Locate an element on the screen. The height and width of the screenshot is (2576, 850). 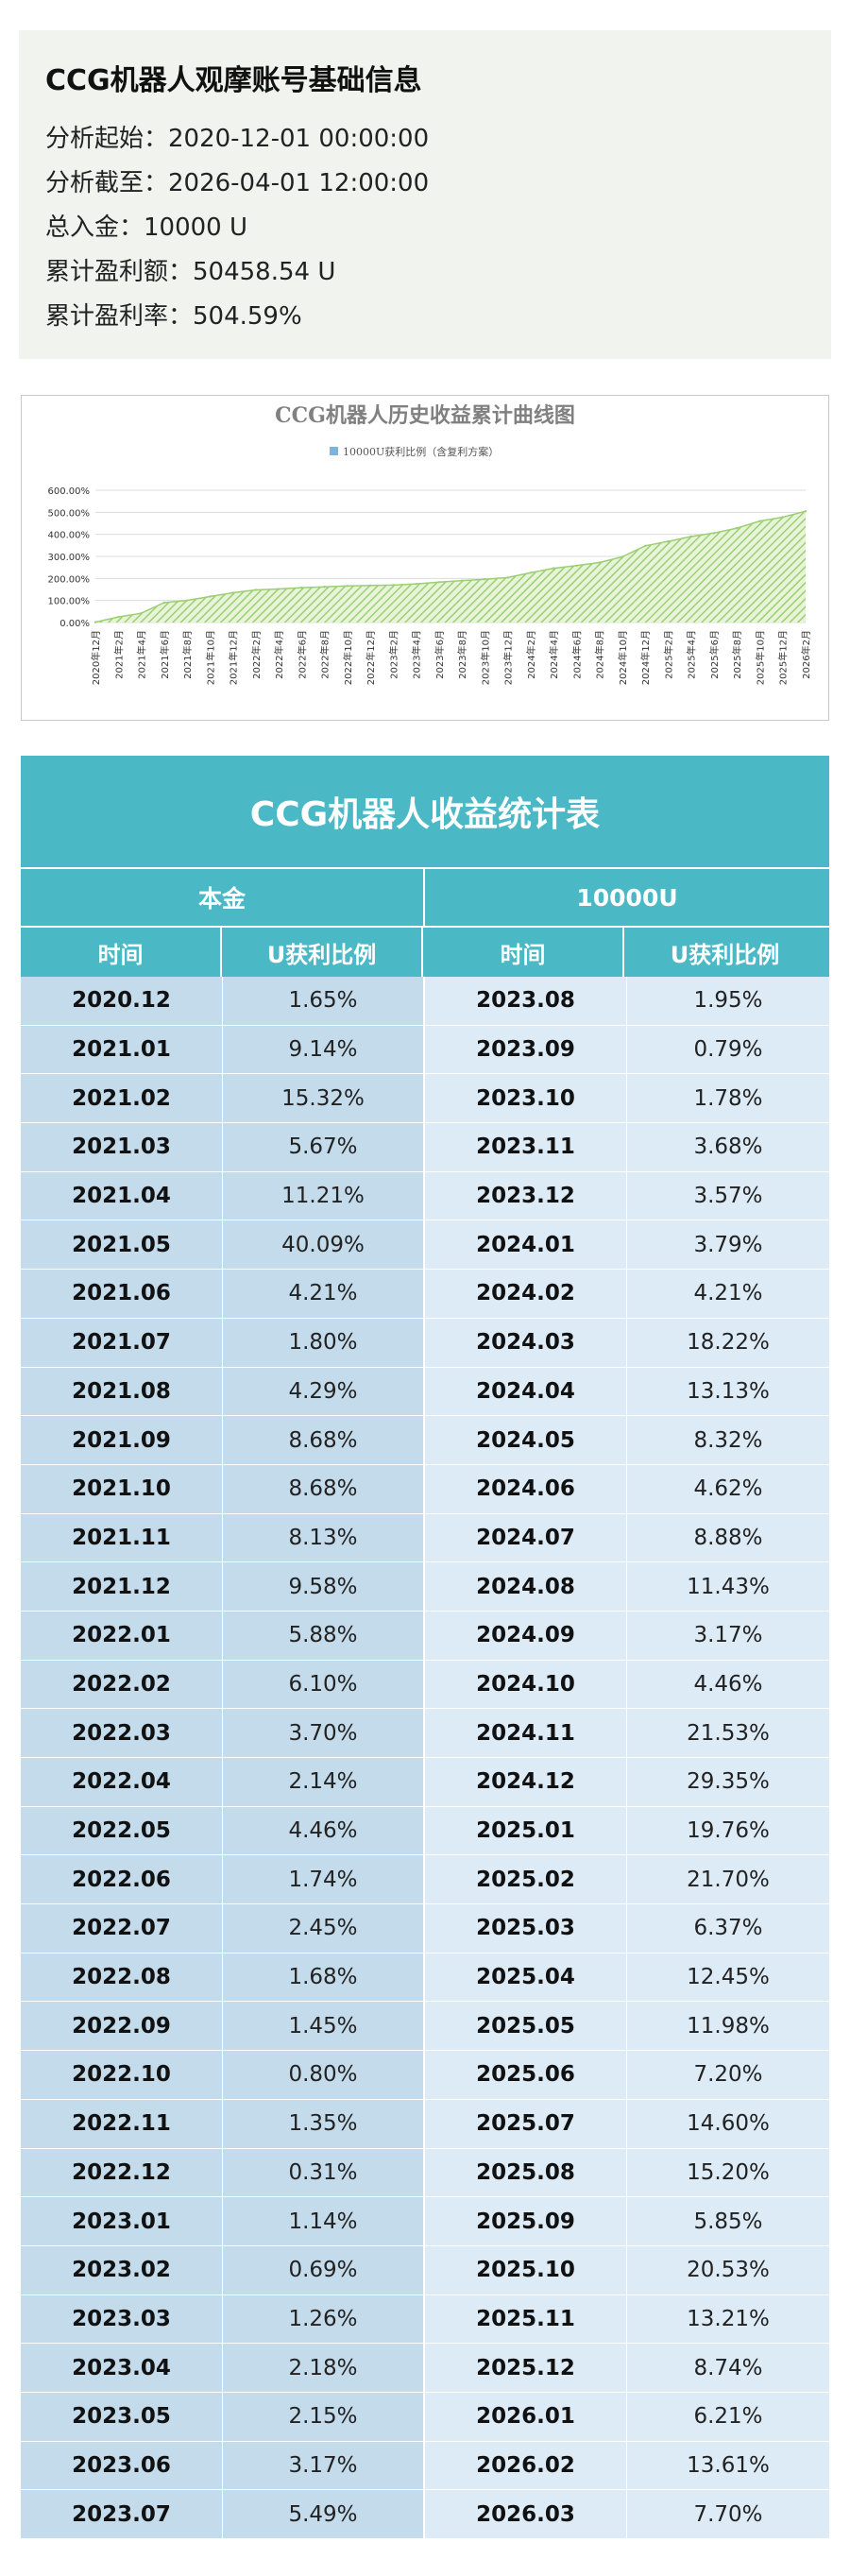
row-ratio: 7.70% is located at coordinates (728, 2514).